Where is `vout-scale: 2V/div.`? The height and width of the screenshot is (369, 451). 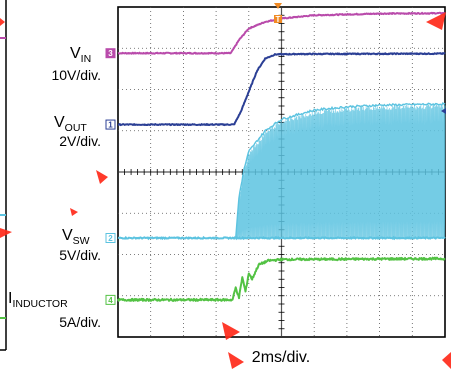 vout-scale: 2V/div. is located at coordinates (80, 141).